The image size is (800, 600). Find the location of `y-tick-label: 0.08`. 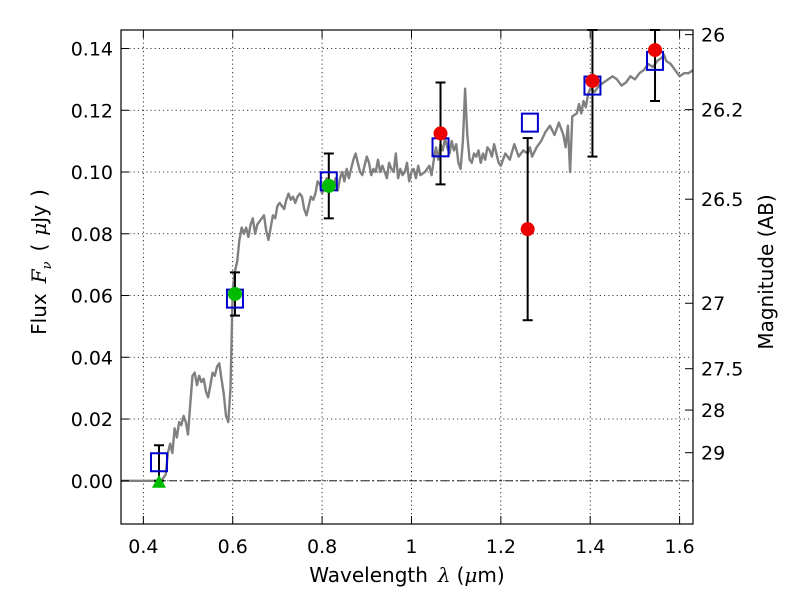

y-tick-label: 0.08 is located at coordinates (92, 235).